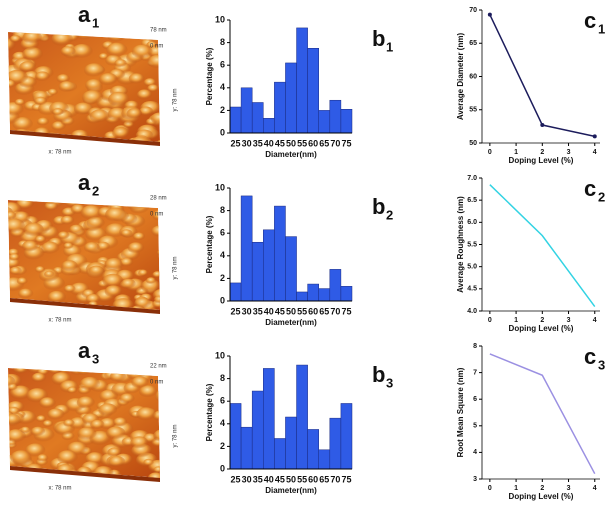 This screenshot has width=609, height=518. What do you see at coordinates (473, 10) in the screenshot?
I see `y-tick-label: 70` at bounding box center [473, 10].